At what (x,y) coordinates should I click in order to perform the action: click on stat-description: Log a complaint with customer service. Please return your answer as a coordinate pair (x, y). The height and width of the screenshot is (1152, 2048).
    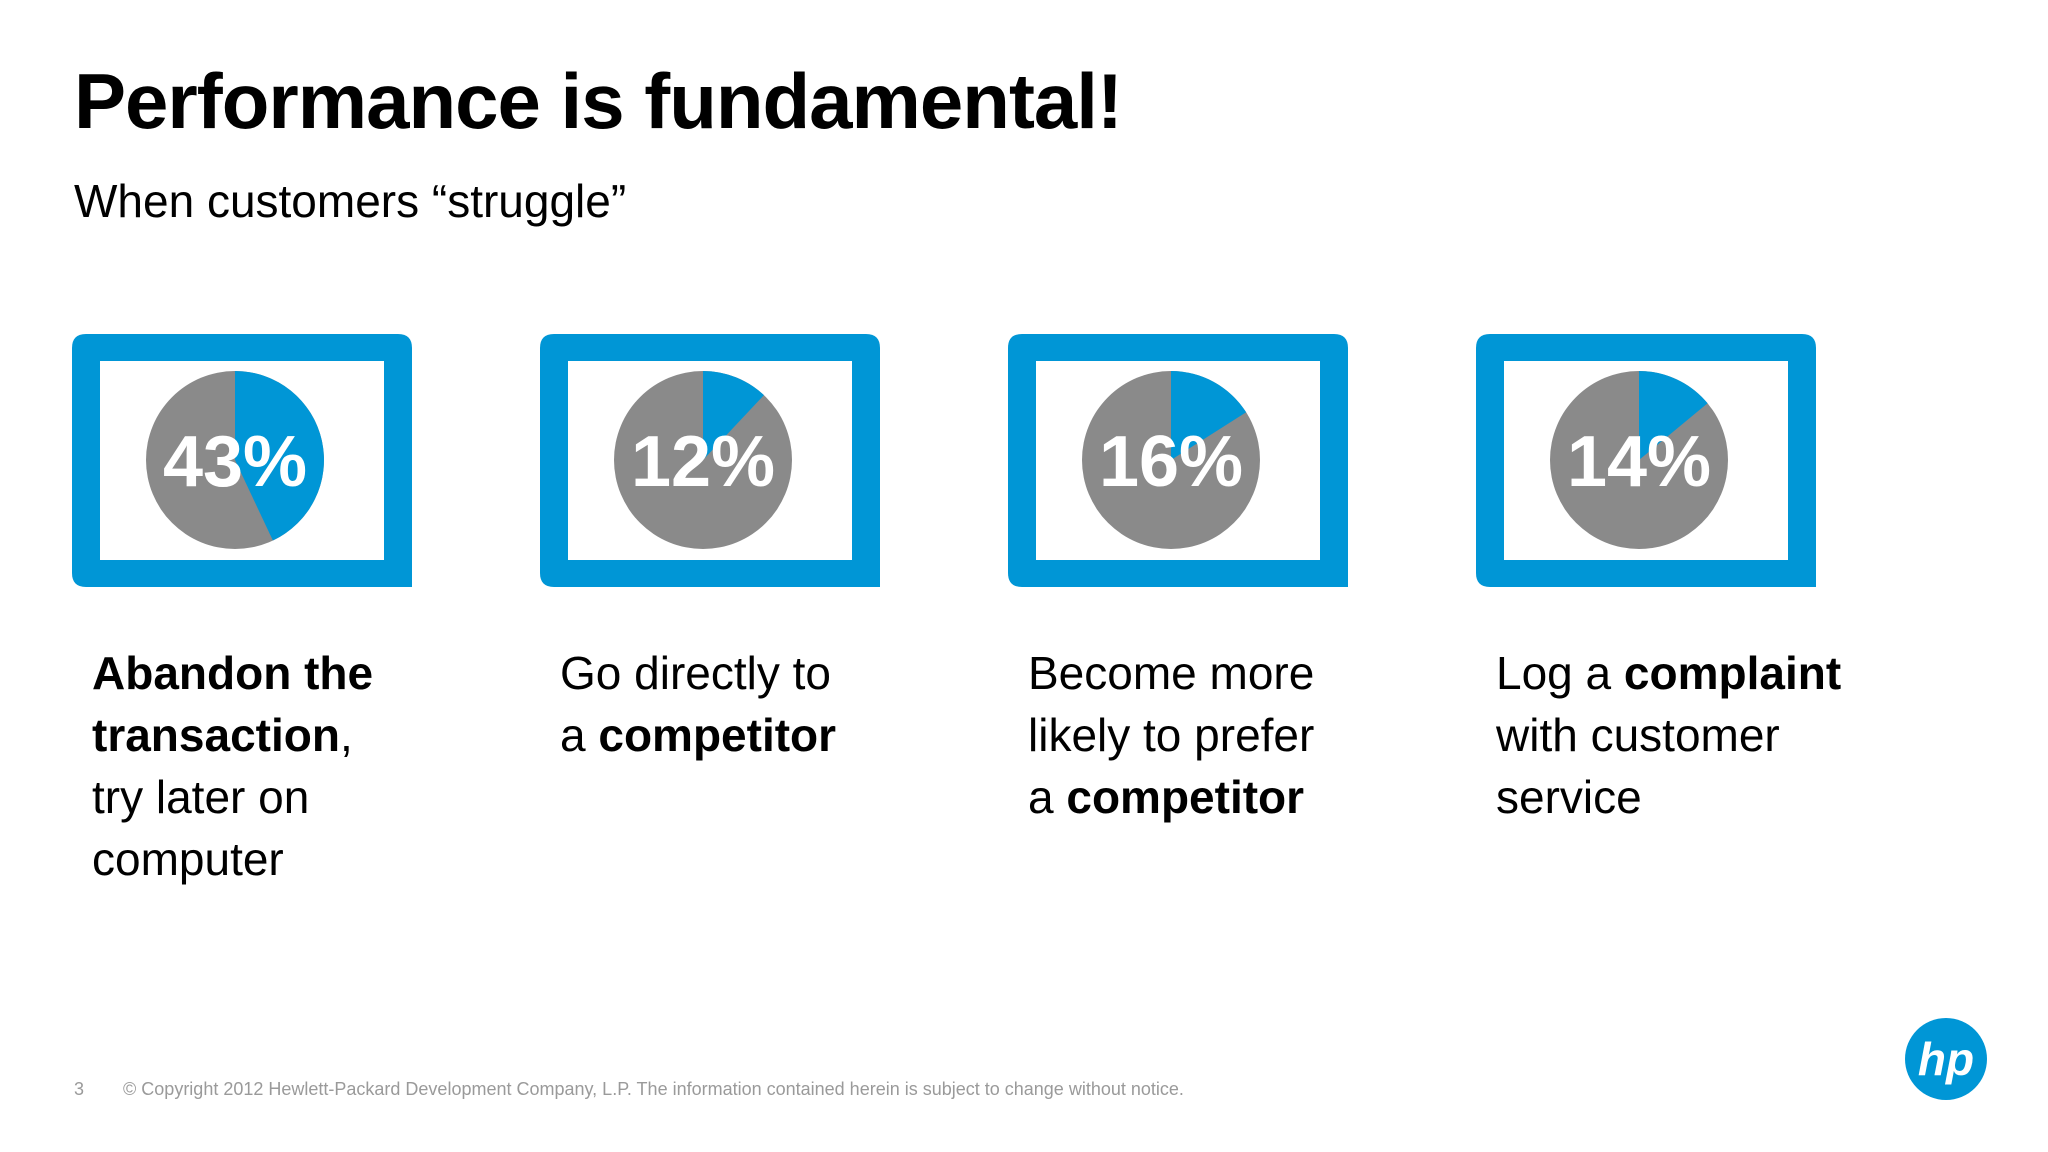
    Looking at the image, I should click on (1716, 735).